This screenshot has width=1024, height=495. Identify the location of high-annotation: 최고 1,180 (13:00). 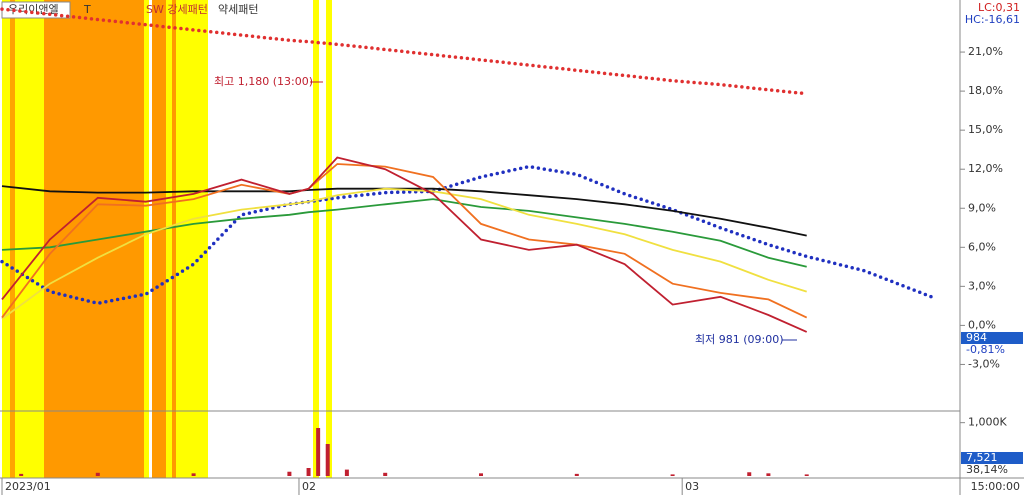
(263, 81).